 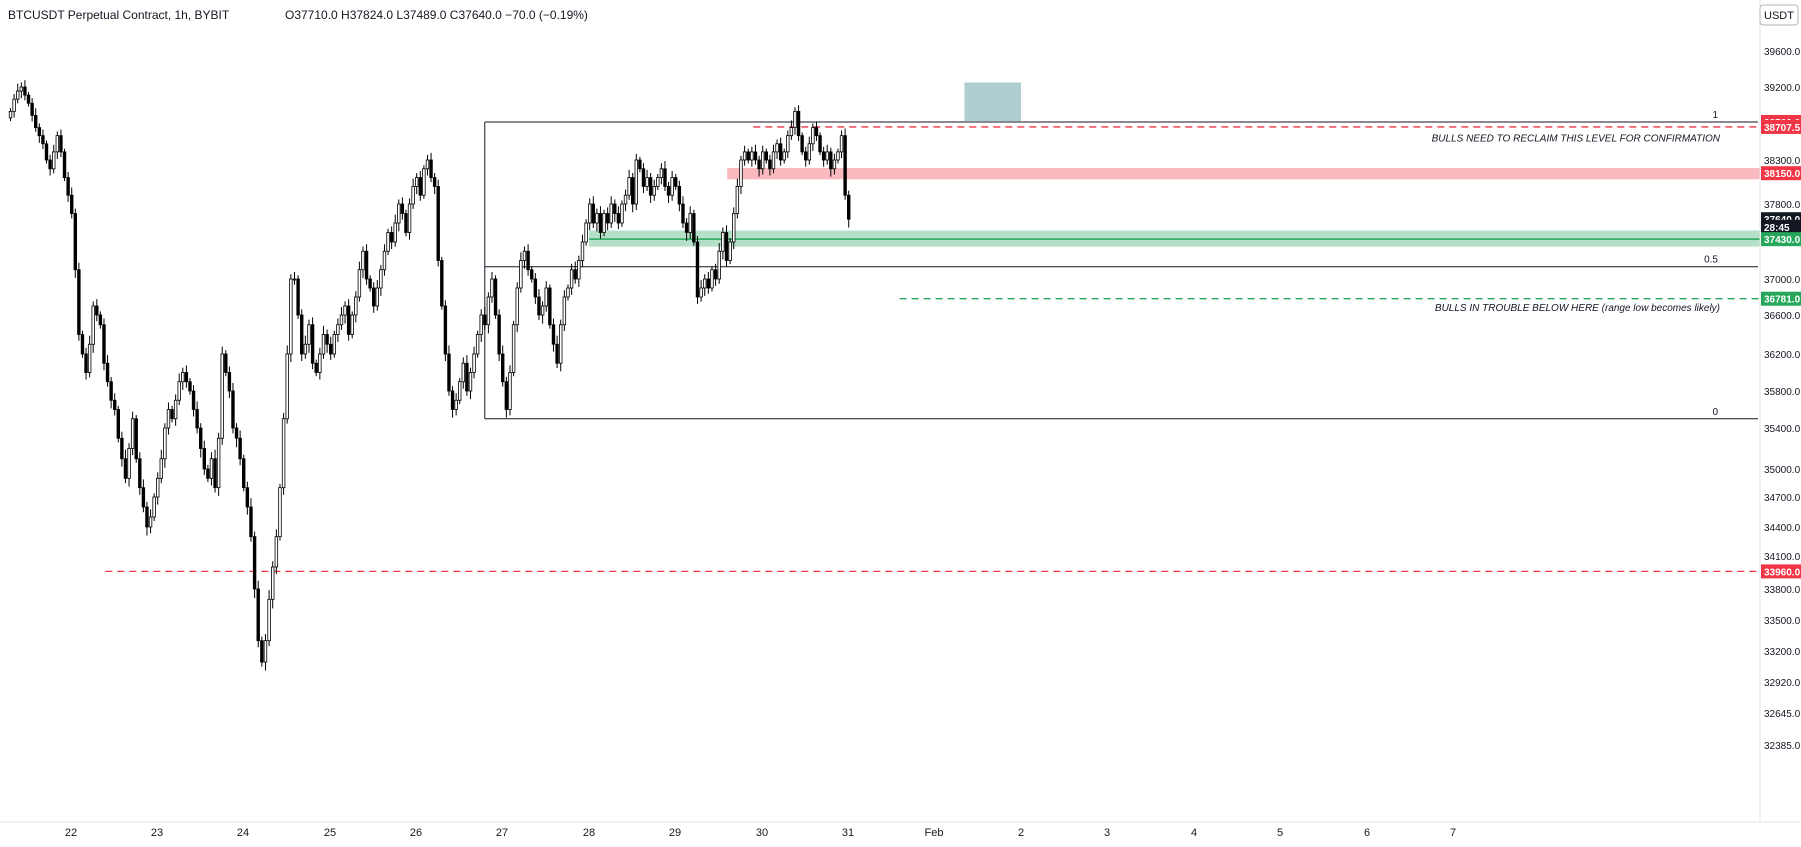 I want to click on price-label-text: 28:45, so click(x=1777, y=228).